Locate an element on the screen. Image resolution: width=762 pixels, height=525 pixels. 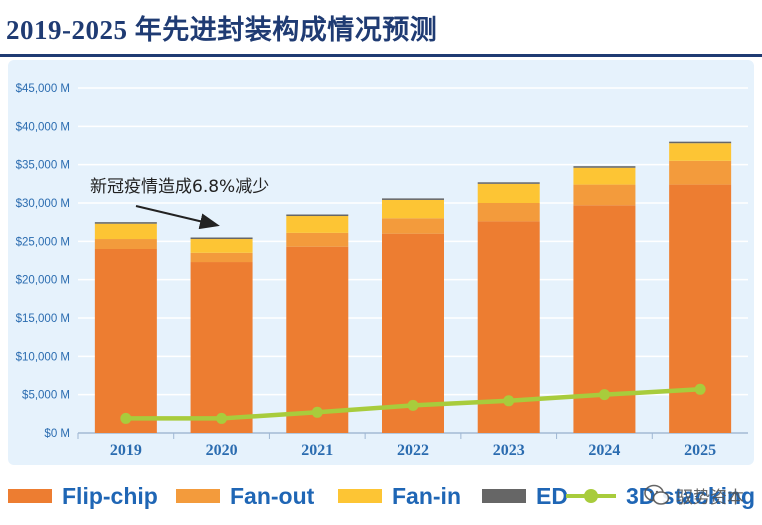
legend-item-ed: ED is located at coordinates (525, 496).